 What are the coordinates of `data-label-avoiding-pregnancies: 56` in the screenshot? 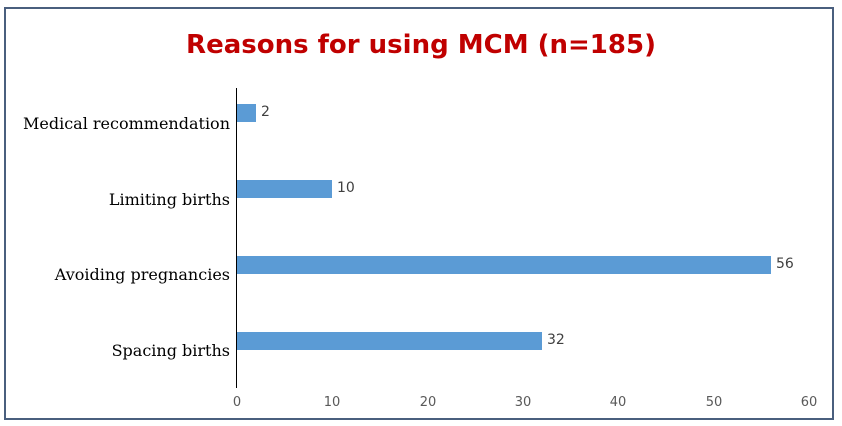 It's located at (785, 264).